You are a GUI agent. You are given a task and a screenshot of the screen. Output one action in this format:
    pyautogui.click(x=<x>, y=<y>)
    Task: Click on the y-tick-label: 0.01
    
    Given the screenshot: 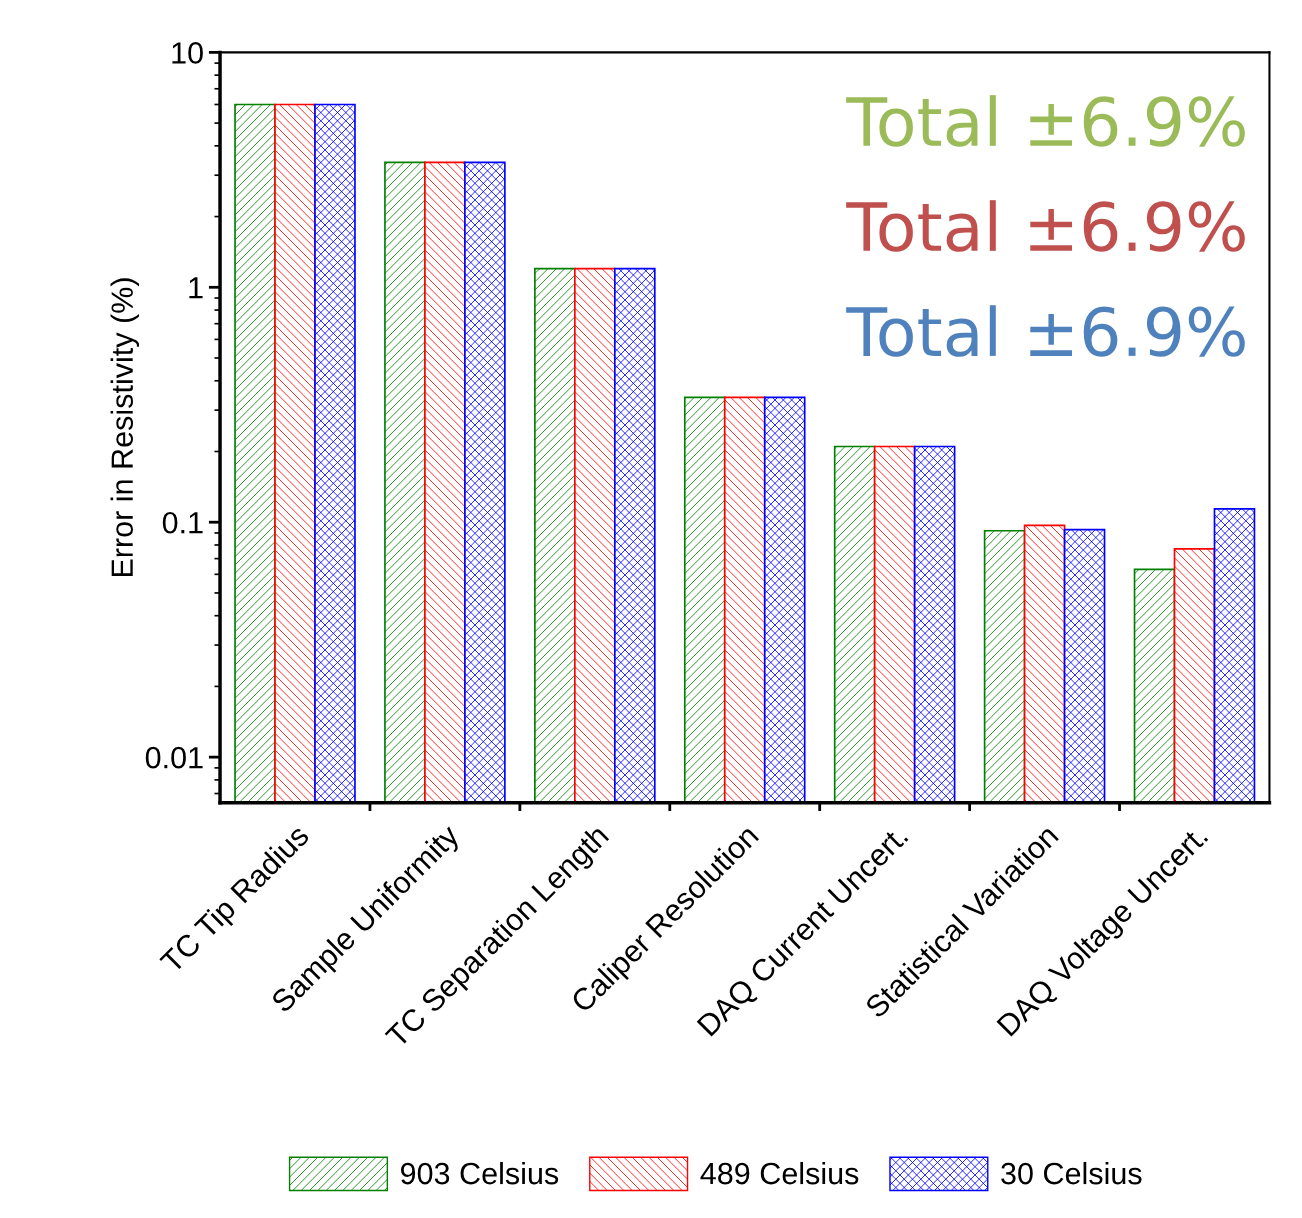 What is the action you would take?
    pyautogui.click(x=174, y=757)
    